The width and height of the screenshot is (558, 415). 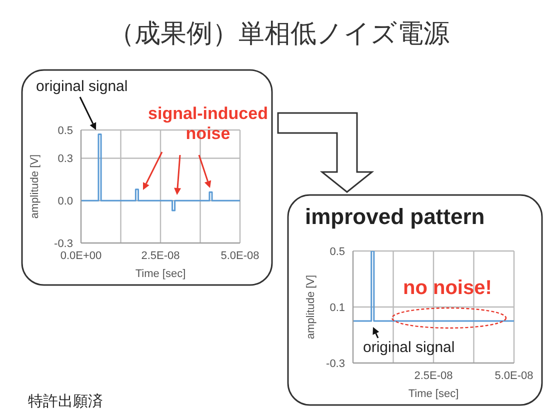 What do you see at coordinates (81, 256) in the screenshot?
I see `x-tick-label: 0.0E+00` at bounding box center [81, 256].